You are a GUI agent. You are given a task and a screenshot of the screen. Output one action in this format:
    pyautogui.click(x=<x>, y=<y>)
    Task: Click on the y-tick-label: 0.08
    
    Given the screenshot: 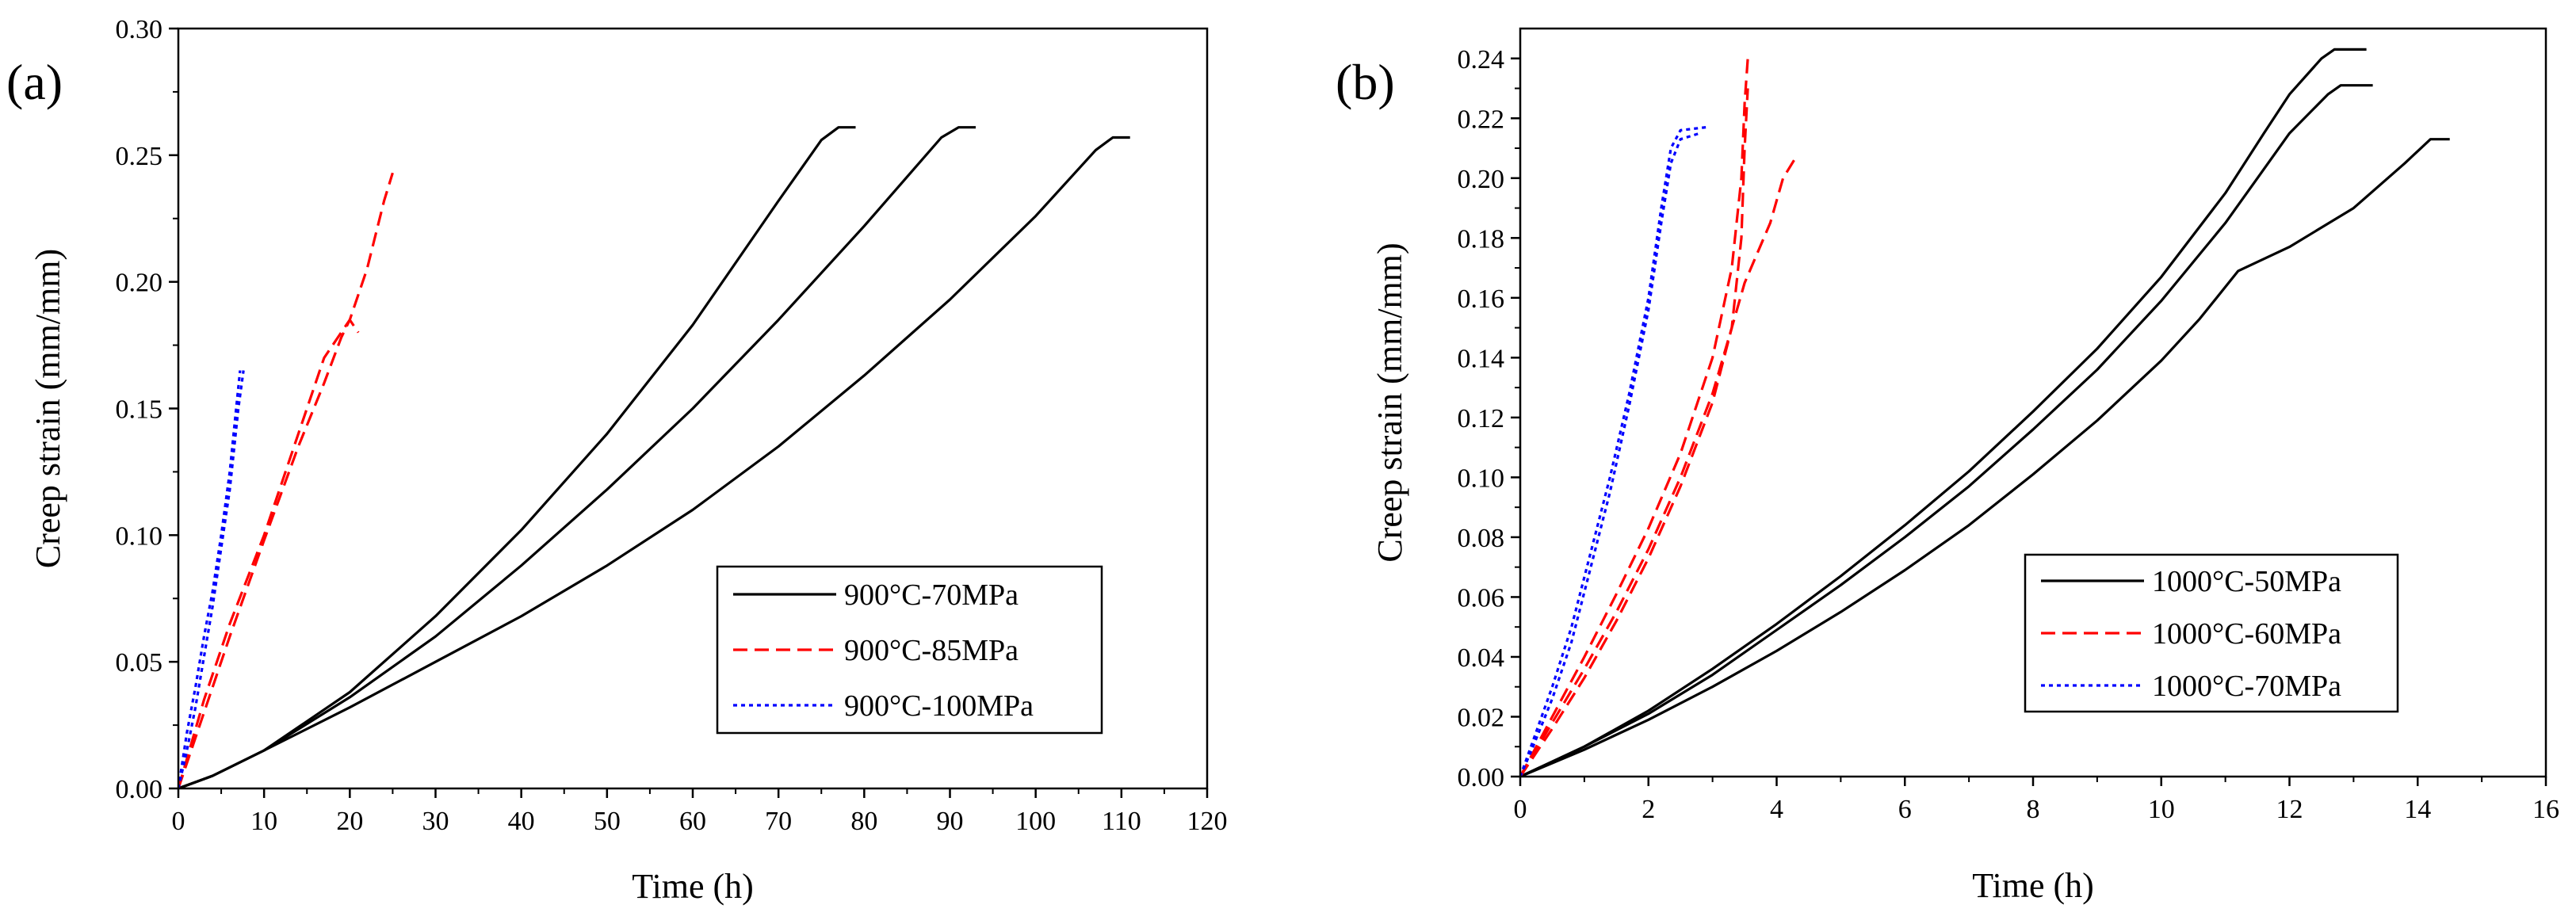 What is the action you would take?
    pyautogui.click(x=1481, y=538)
    